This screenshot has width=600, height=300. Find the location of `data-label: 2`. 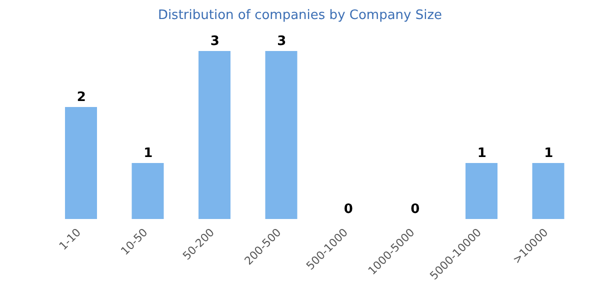

data-label: 2 is located at coordinates (81, 97).